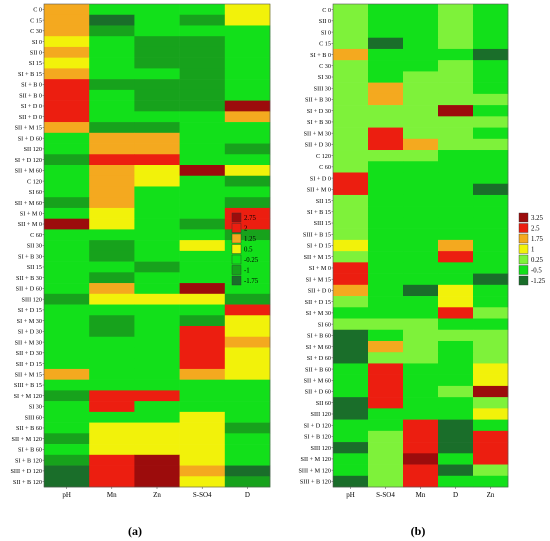 The width and height of the screenshot is (550, 541). I want to click on row-label: SI + D 120, so click(317, 425).